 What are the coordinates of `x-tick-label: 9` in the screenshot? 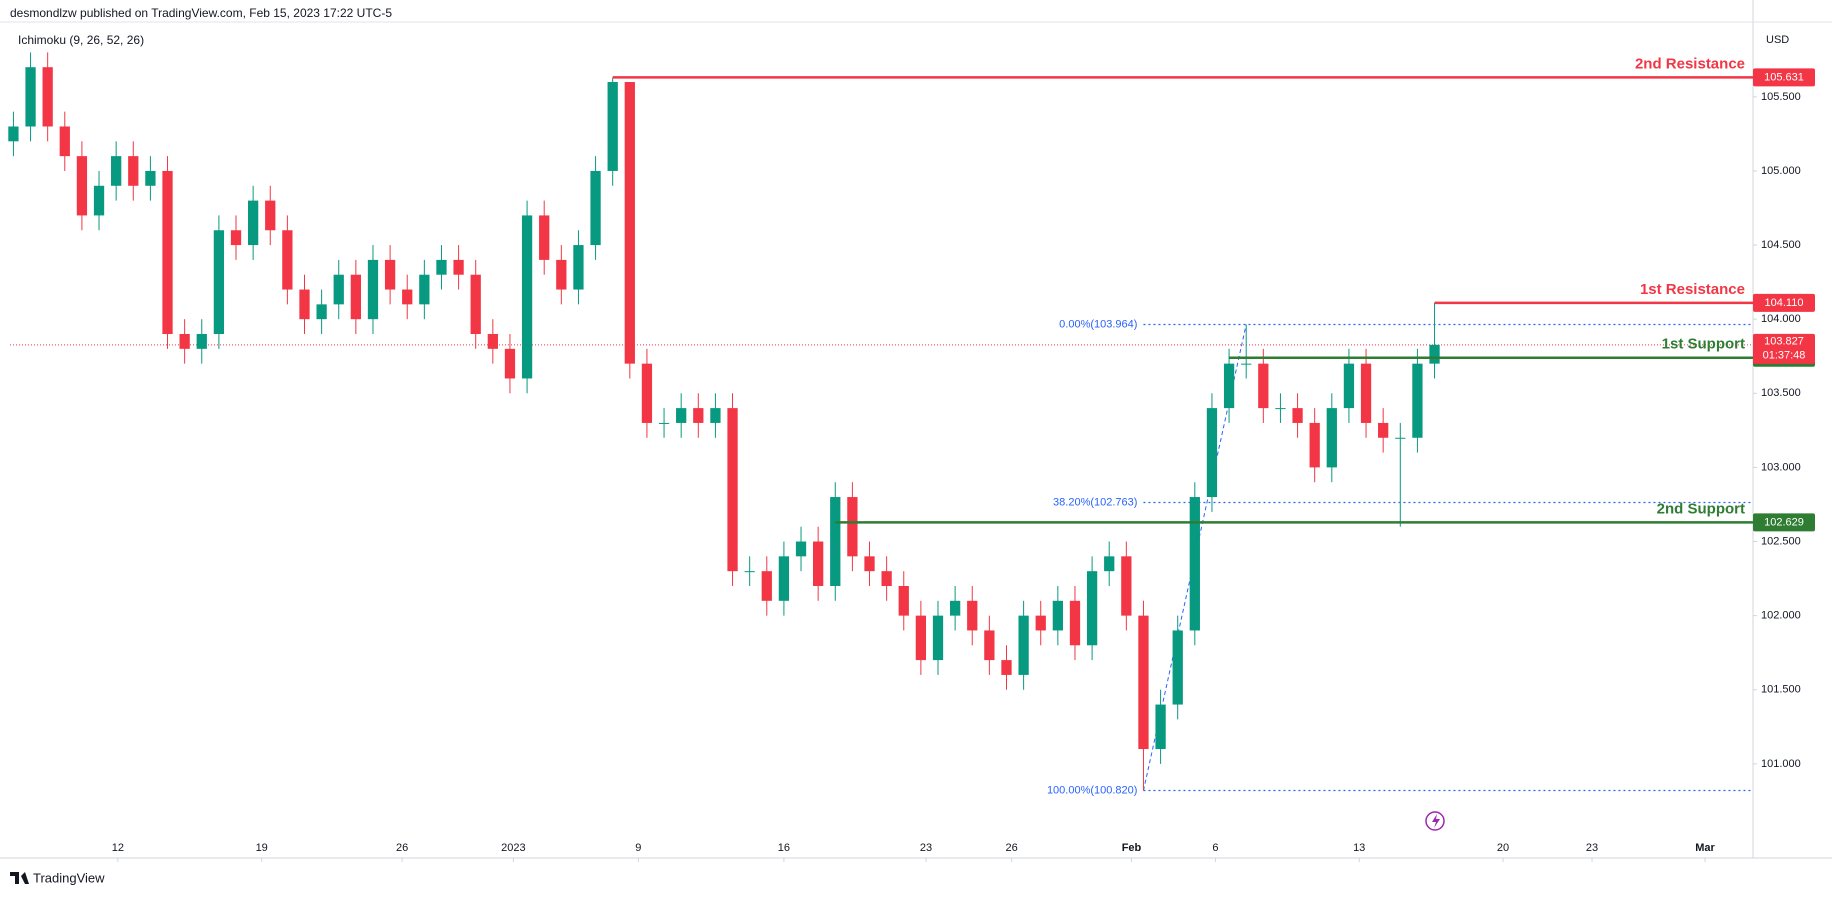 It's located at (638, 848).